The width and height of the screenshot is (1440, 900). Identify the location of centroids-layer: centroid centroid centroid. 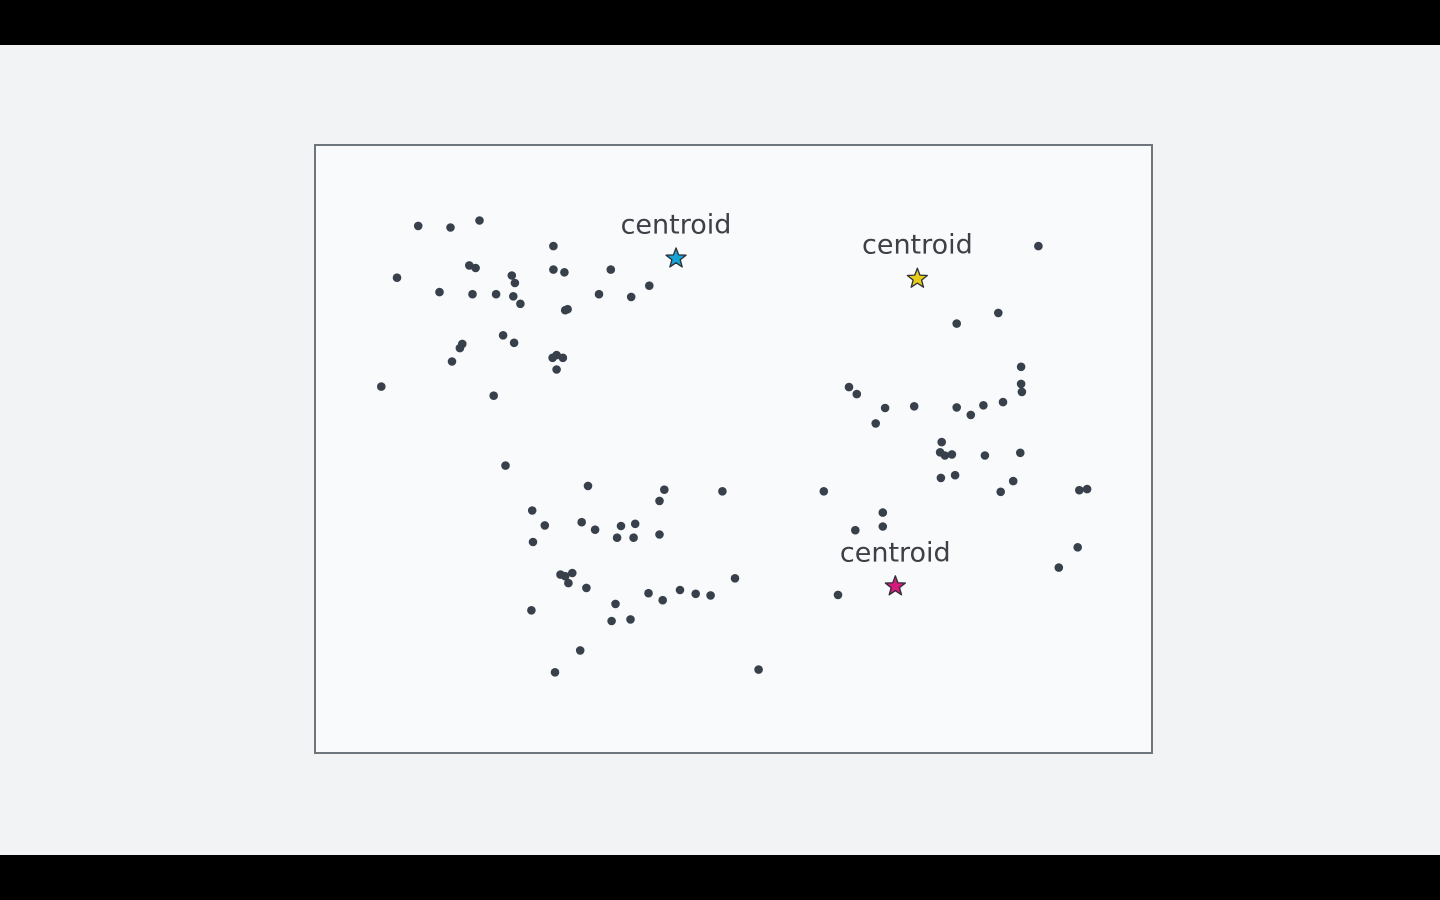
(797, 402).